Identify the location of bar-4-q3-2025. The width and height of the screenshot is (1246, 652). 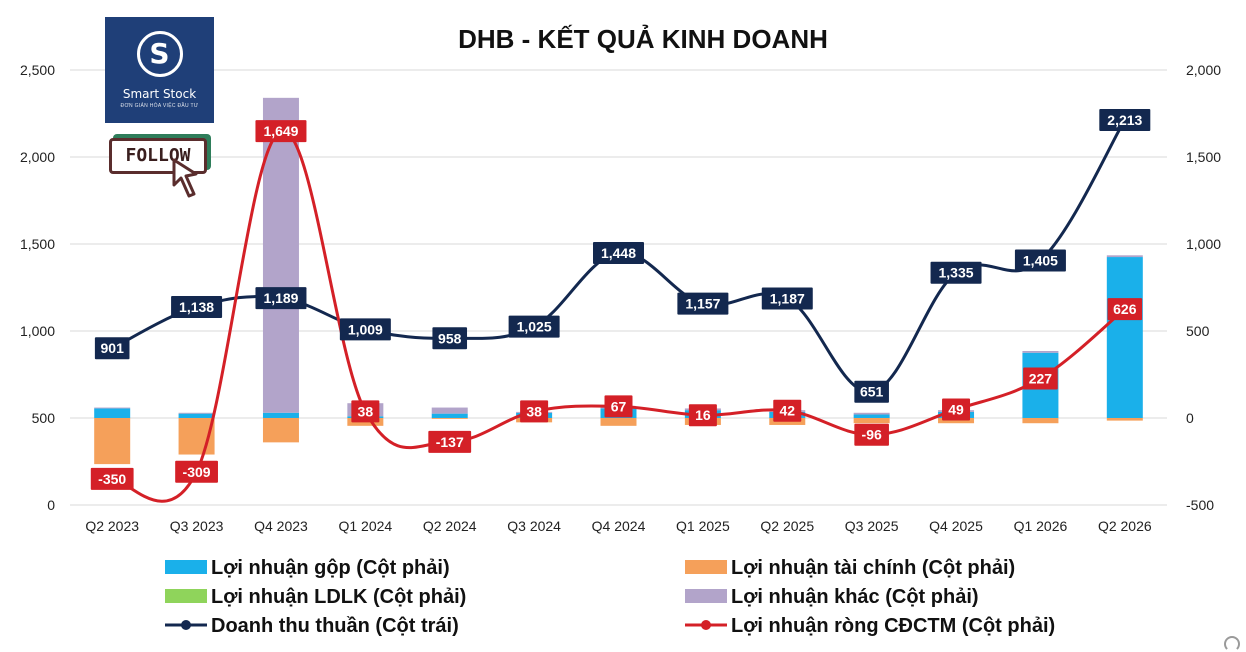
(871, 413).